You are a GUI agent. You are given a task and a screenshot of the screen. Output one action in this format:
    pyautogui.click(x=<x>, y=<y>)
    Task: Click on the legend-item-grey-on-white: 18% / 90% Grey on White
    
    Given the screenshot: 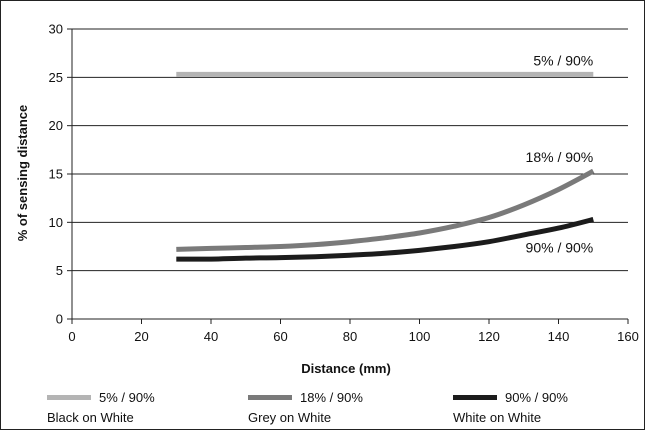 What is the action you would take?
    pyautogui.click(x=305, y=407)
    